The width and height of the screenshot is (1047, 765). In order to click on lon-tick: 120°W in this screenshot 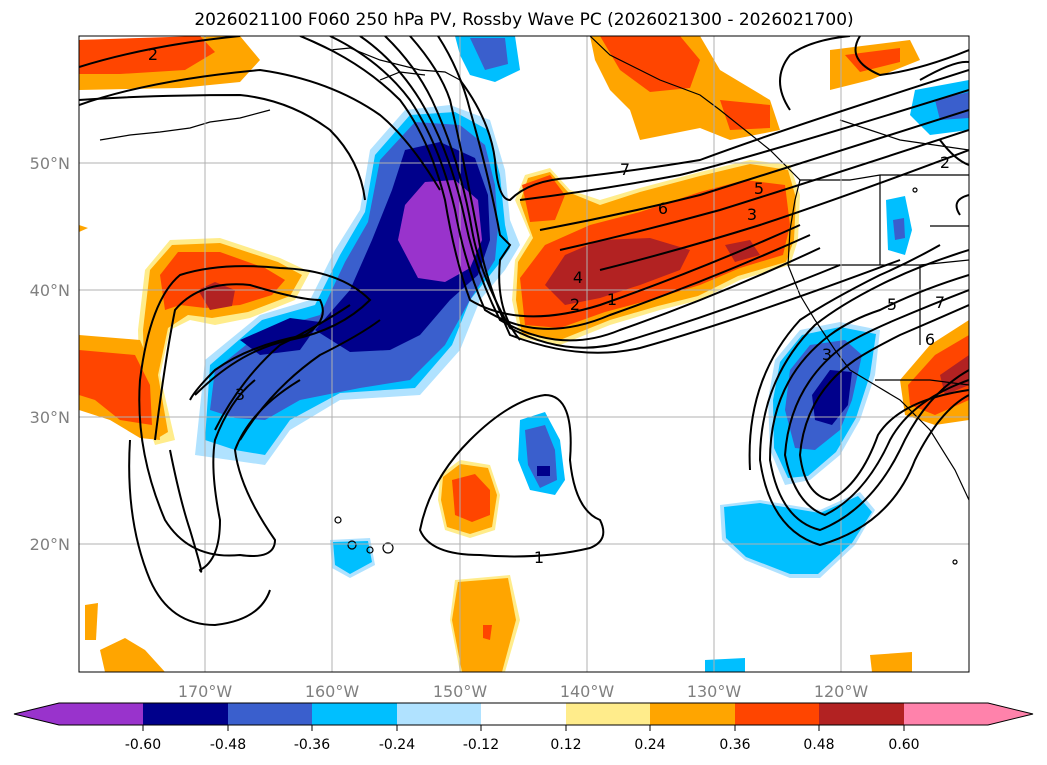, I will do `click(841, 691)`.